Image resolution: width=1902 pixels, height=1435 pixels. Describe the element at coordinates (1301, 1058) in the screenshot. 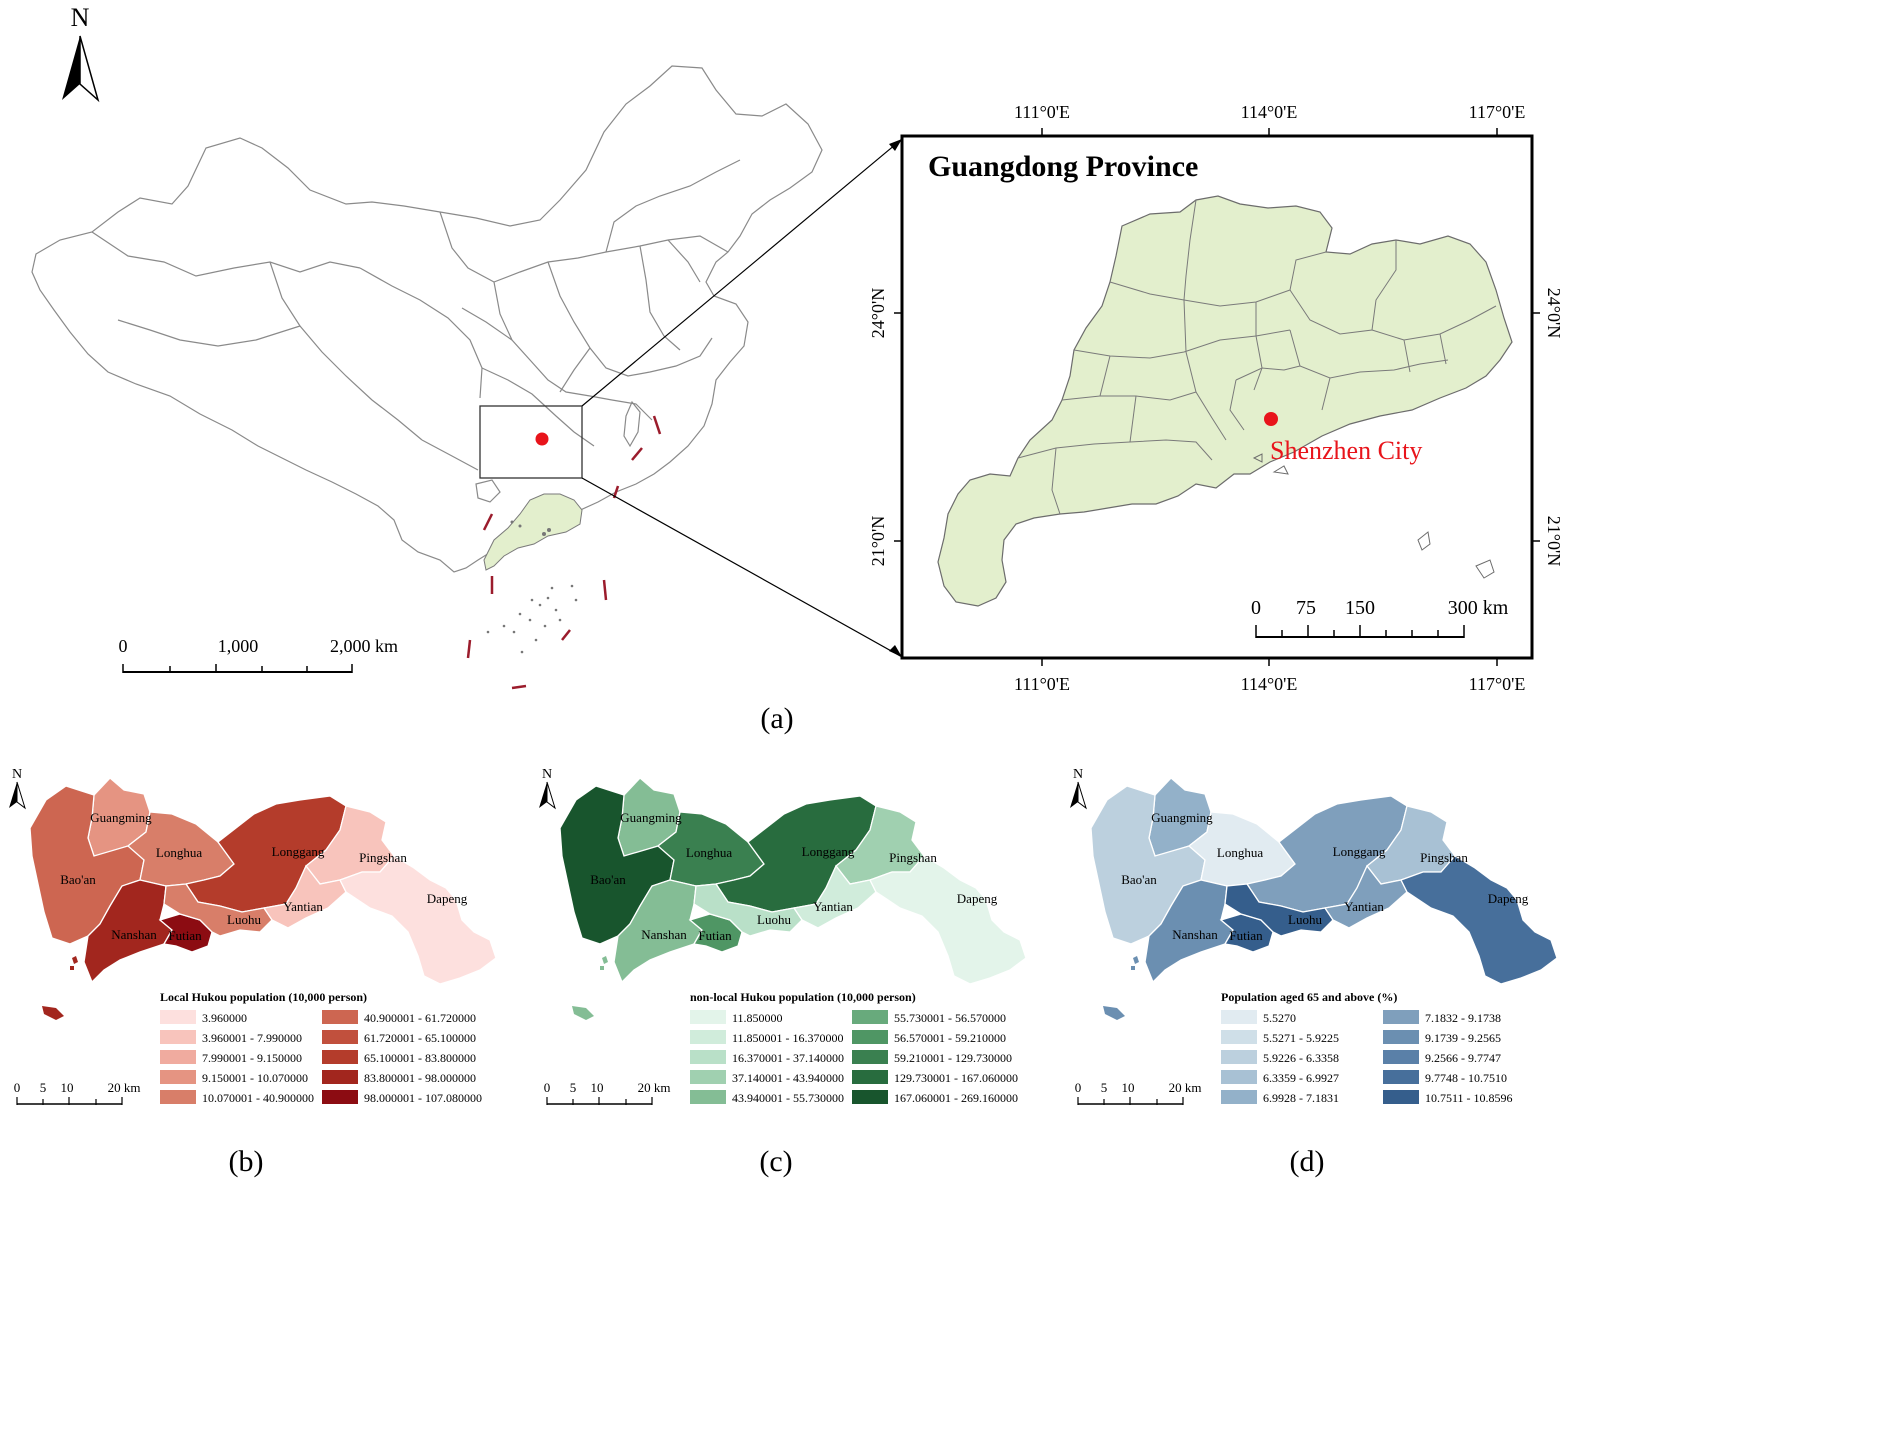

I see `legend-label: 5.9226 - 6.3358` at that location.